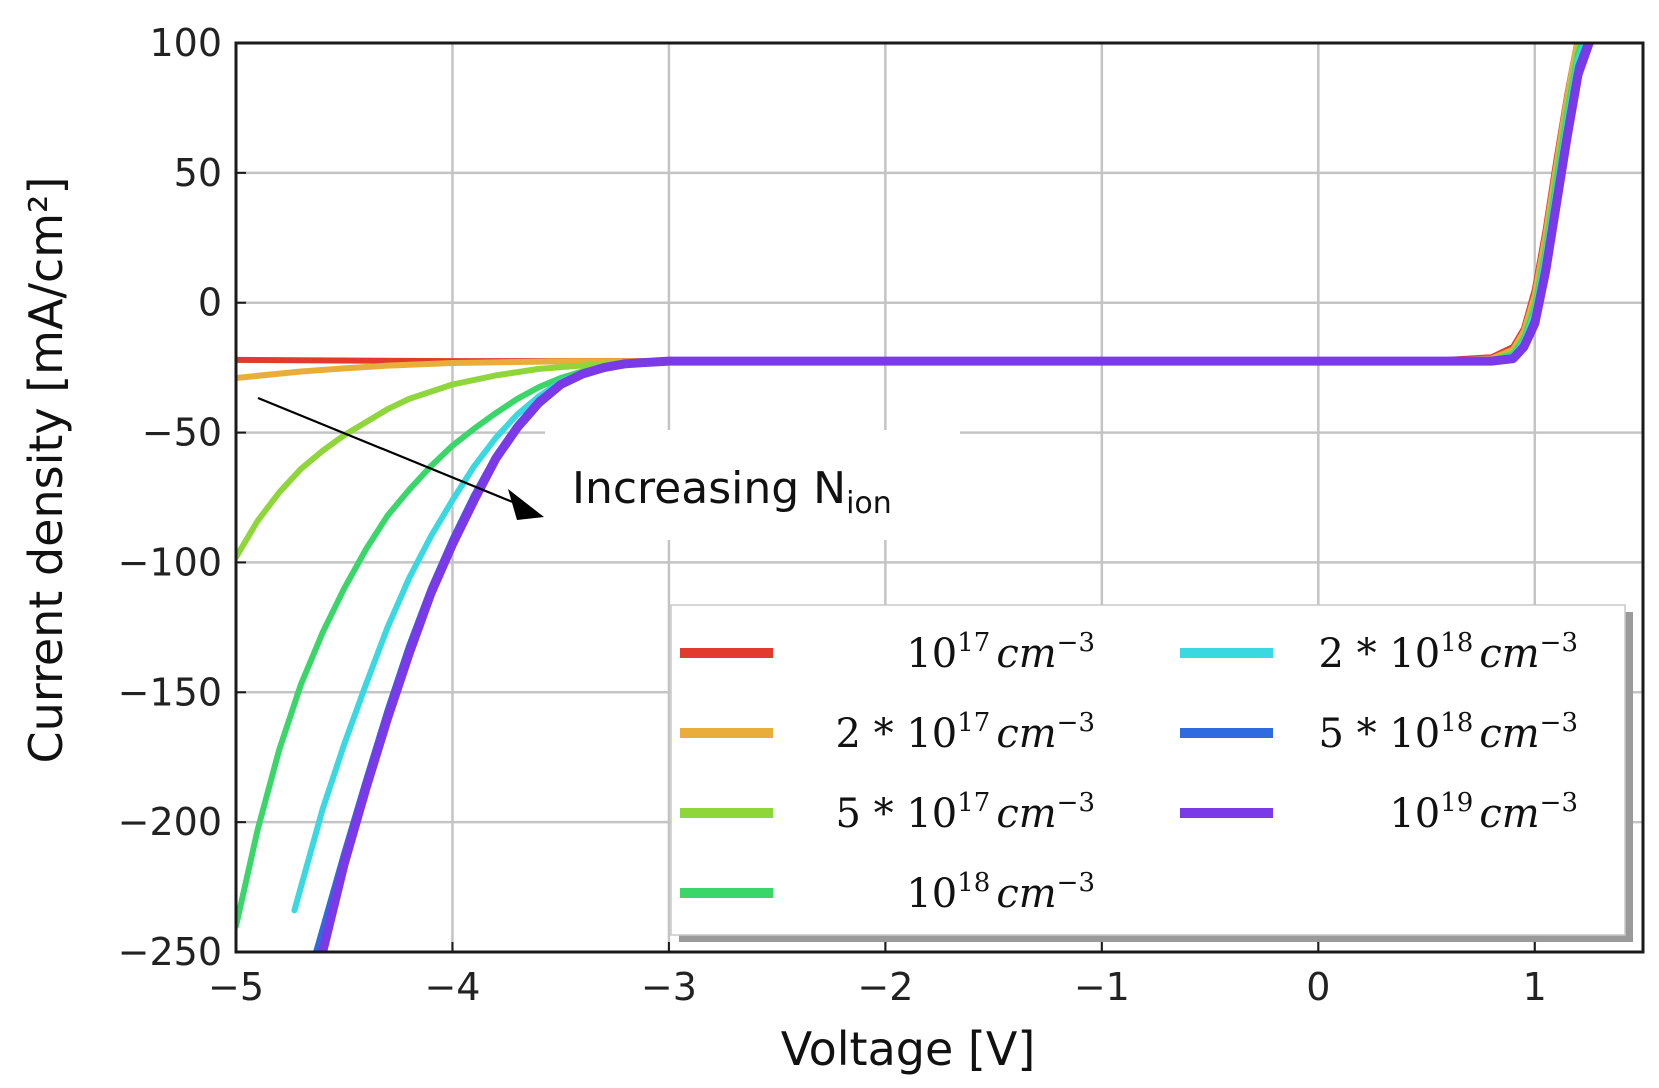 Image resolution: width=1659 pixels, height=1088 pixels. What do you see at coordinates (452, 987) in the screenshot?
I see `x-tick-label: −4` at bounding box center [452, 987].